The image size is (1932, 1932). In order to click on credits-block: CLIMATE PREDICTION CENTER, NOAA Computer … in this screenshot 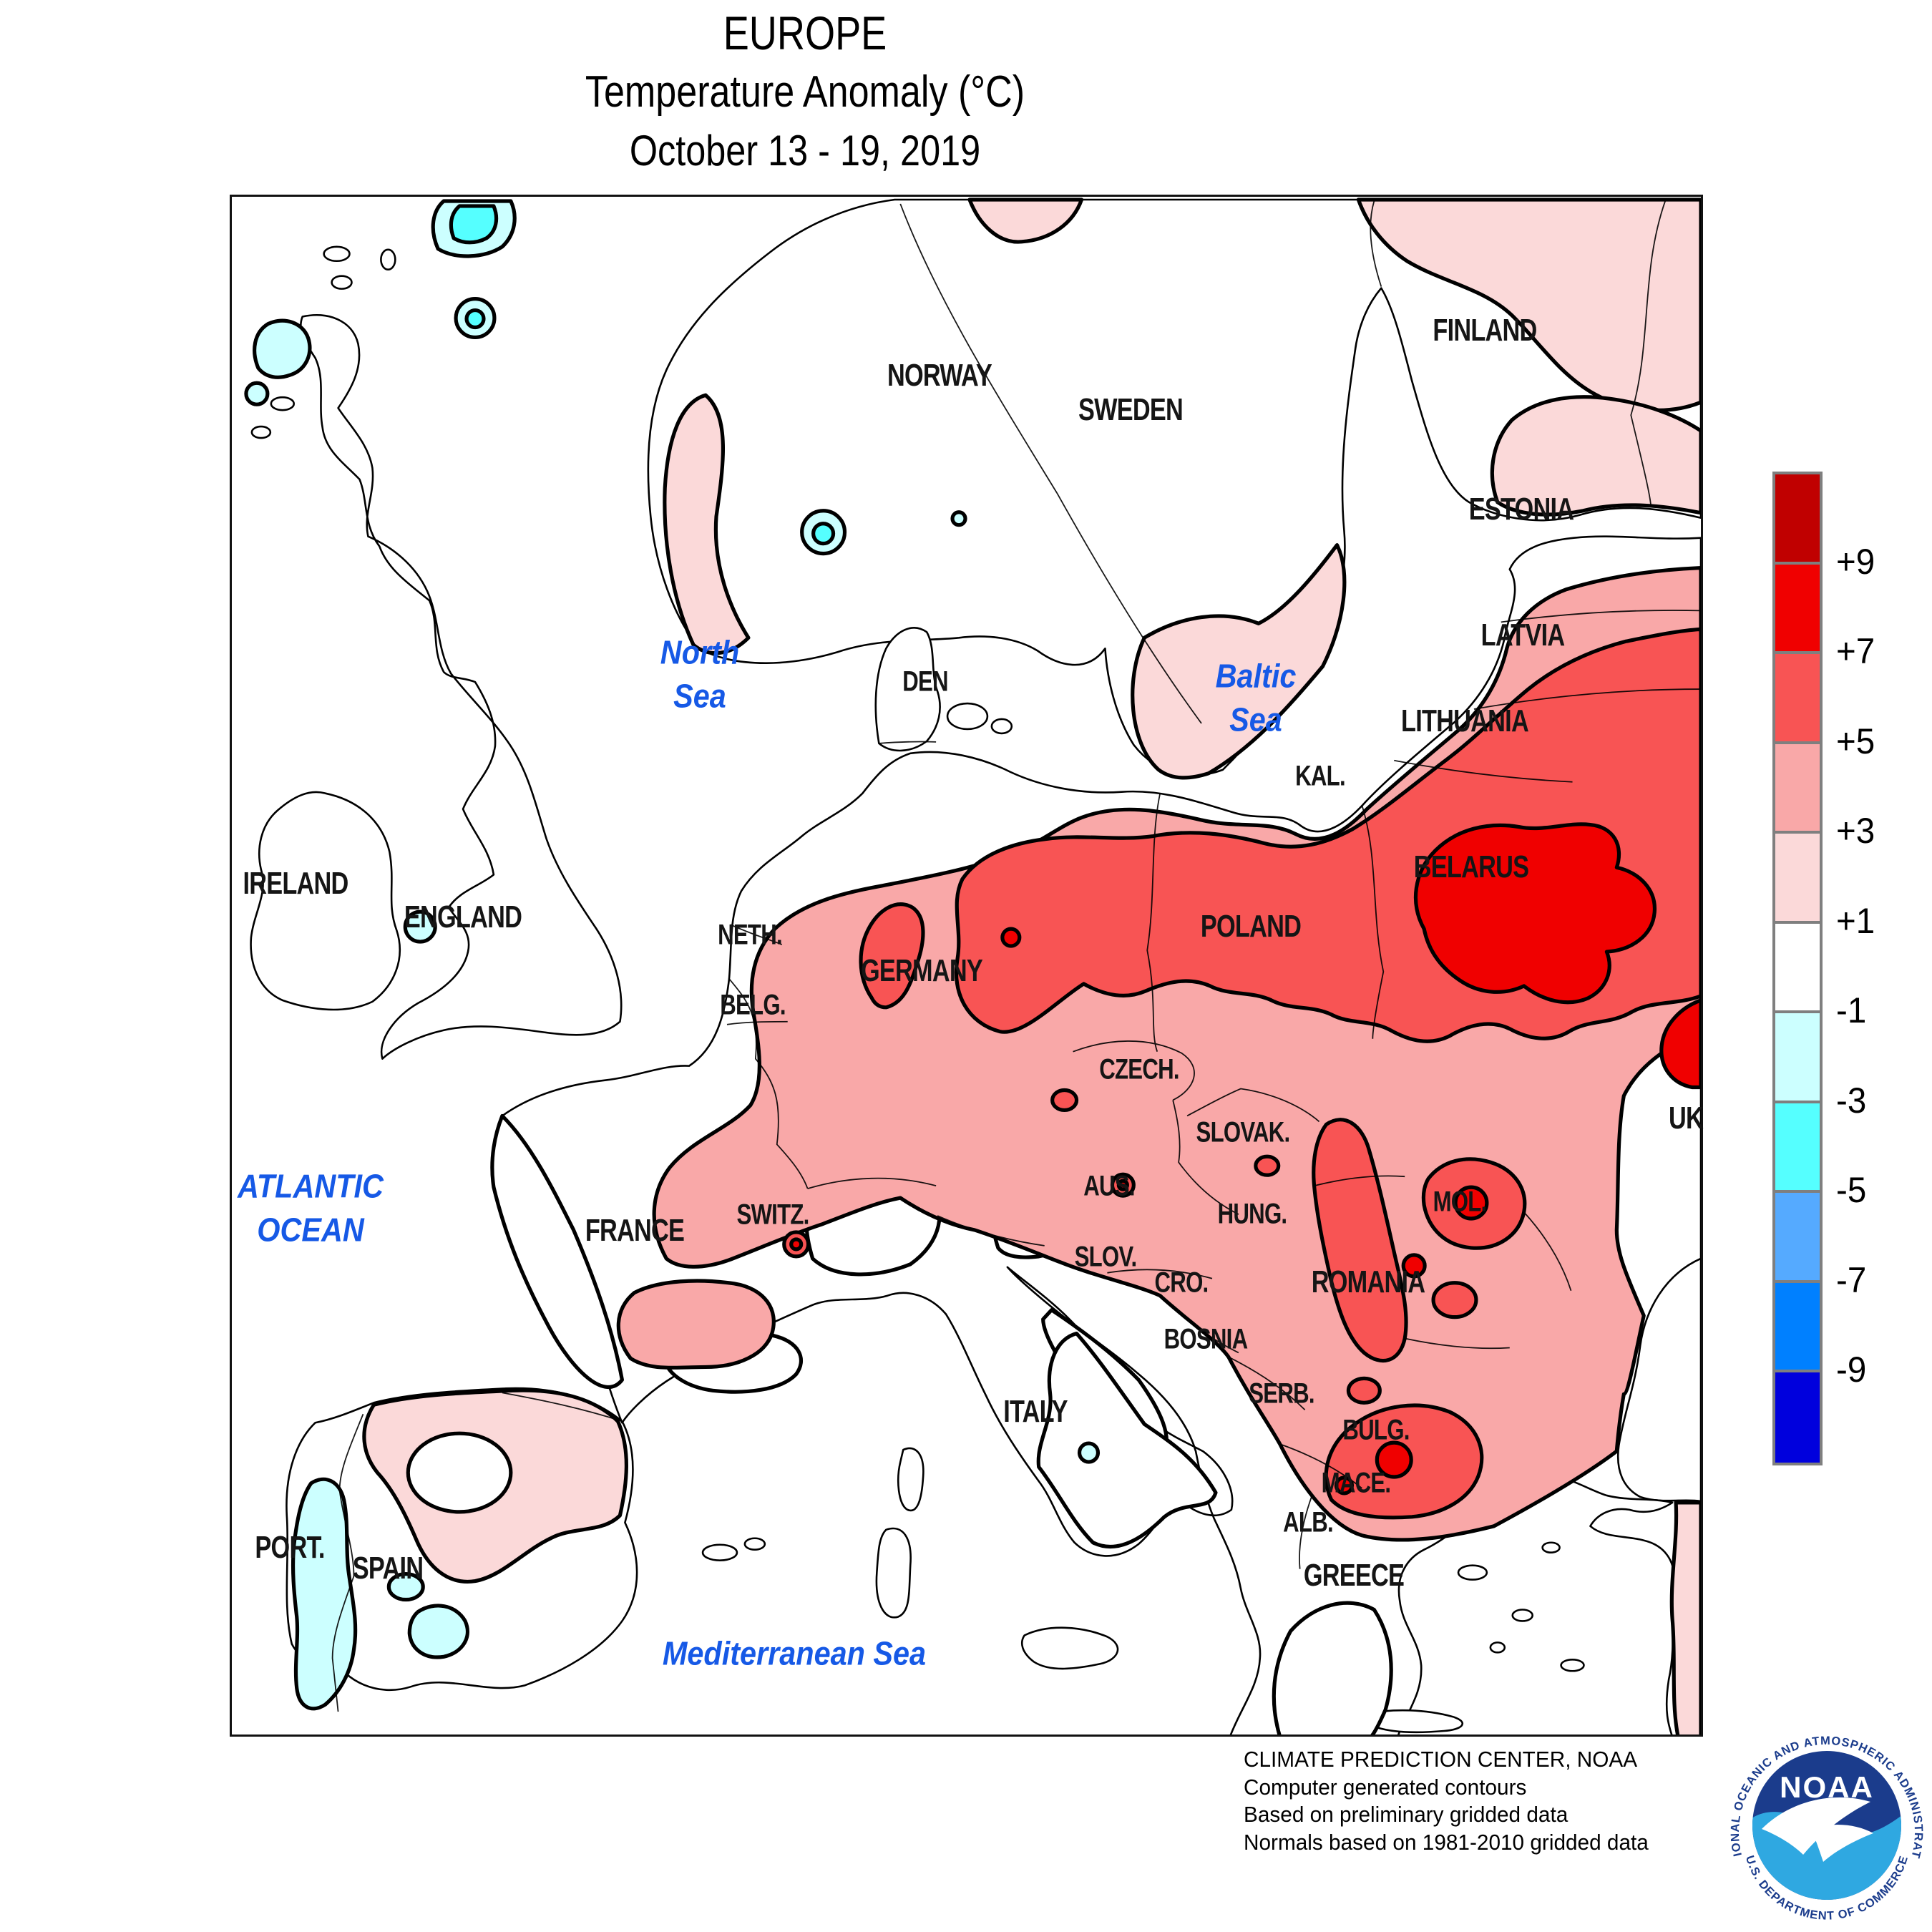, I will do `click(1454, 1801)`.